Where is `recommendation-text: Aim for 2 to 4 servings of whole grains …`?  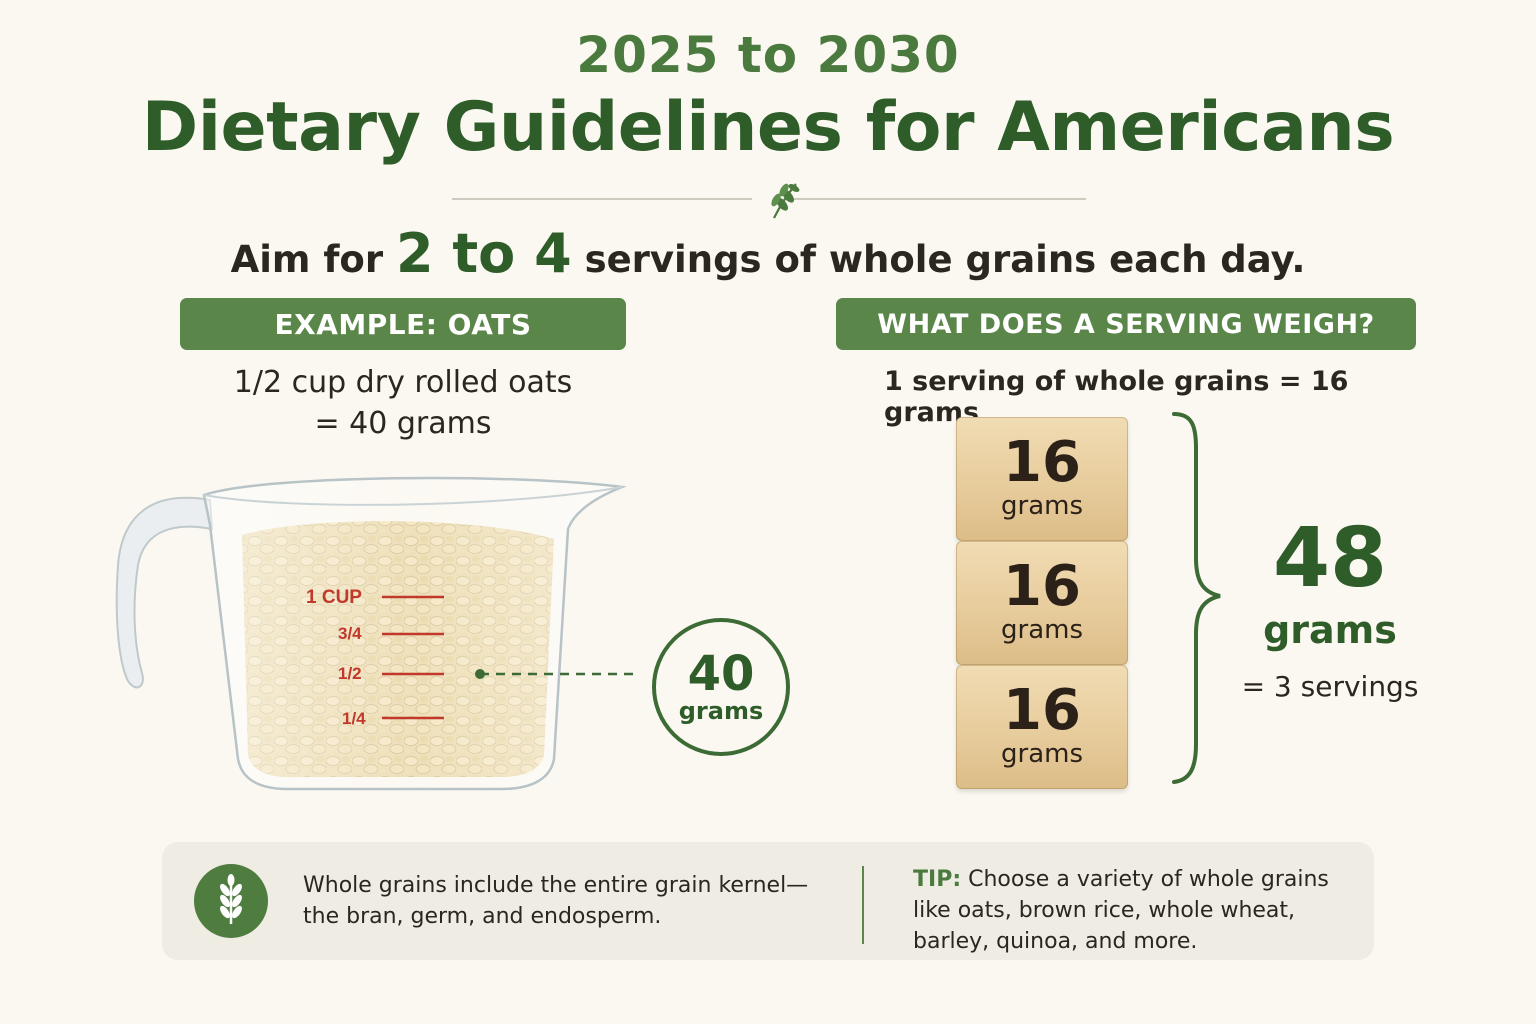
recommendation-text: Aim for 2 to 4 servings of whole grains … is located at coordinates (768, 253).